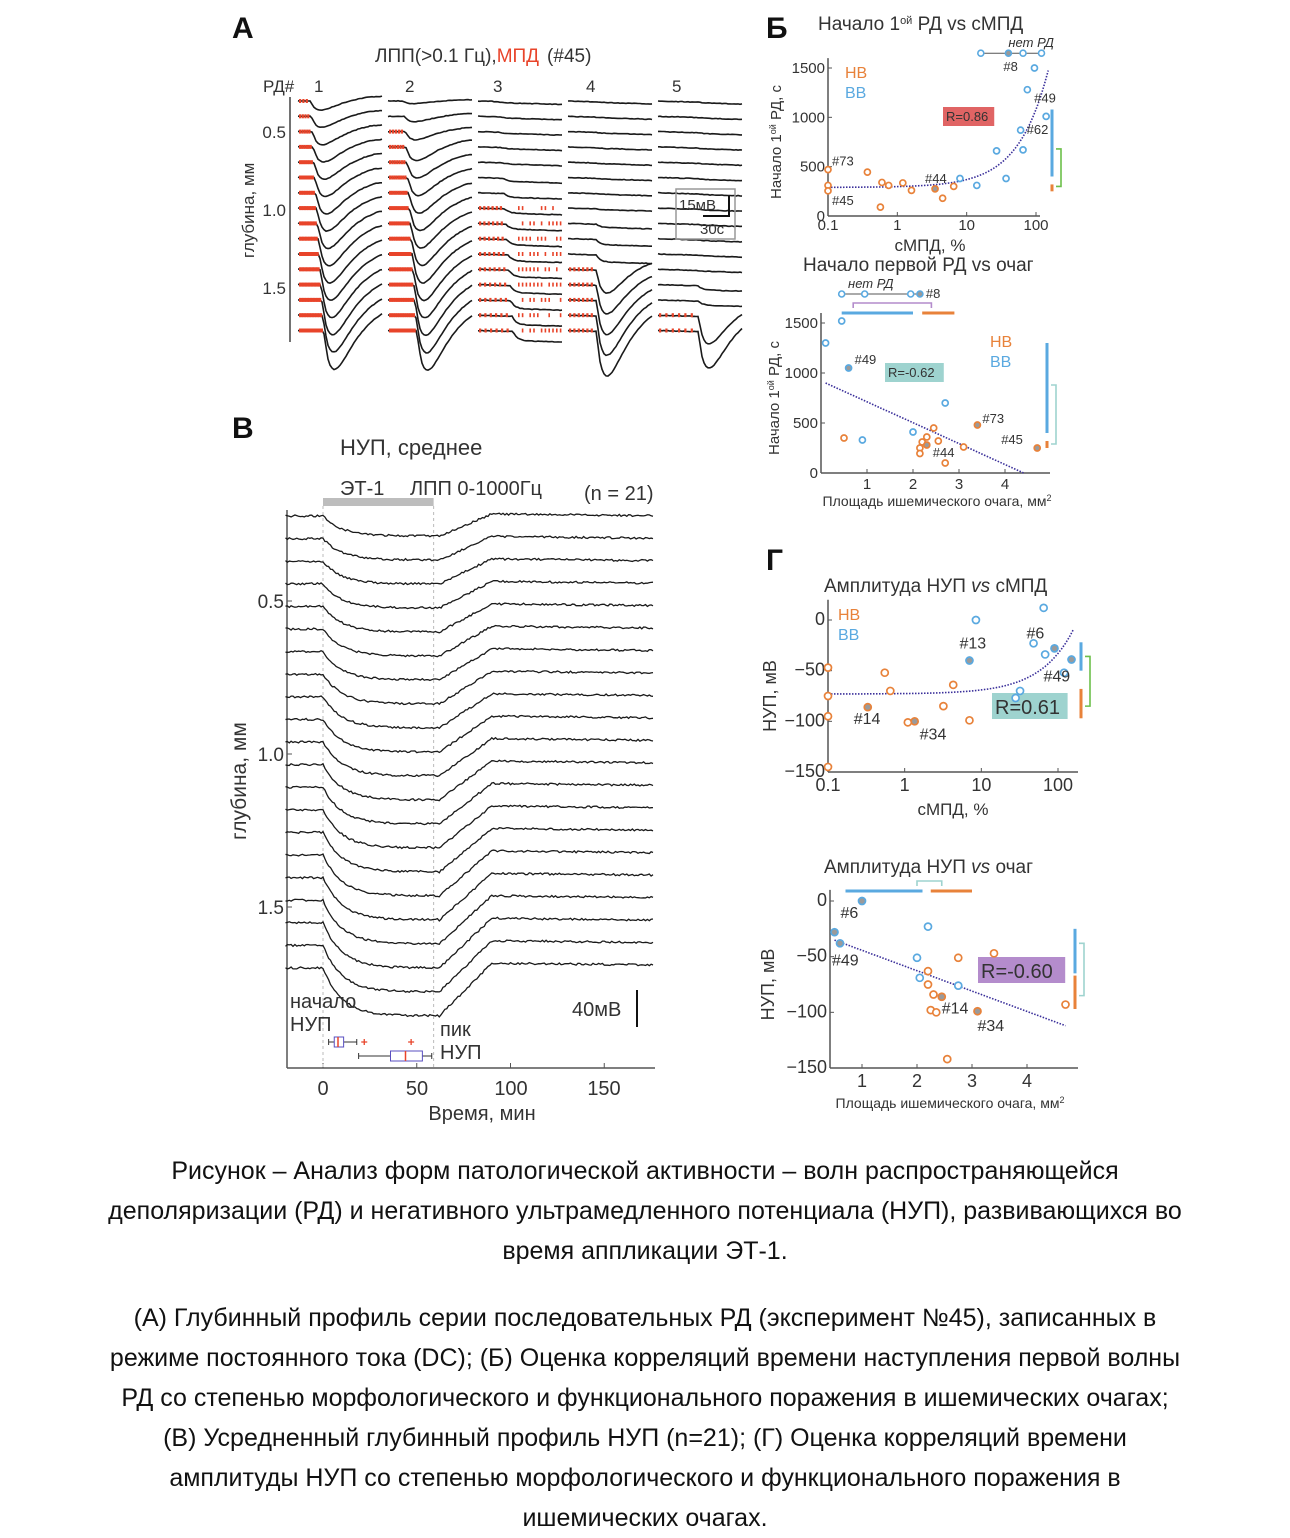  Describe the element at coordinates (645, 1518) in the screenshot. I see `caption-line: ишемических очагах.` at that location.